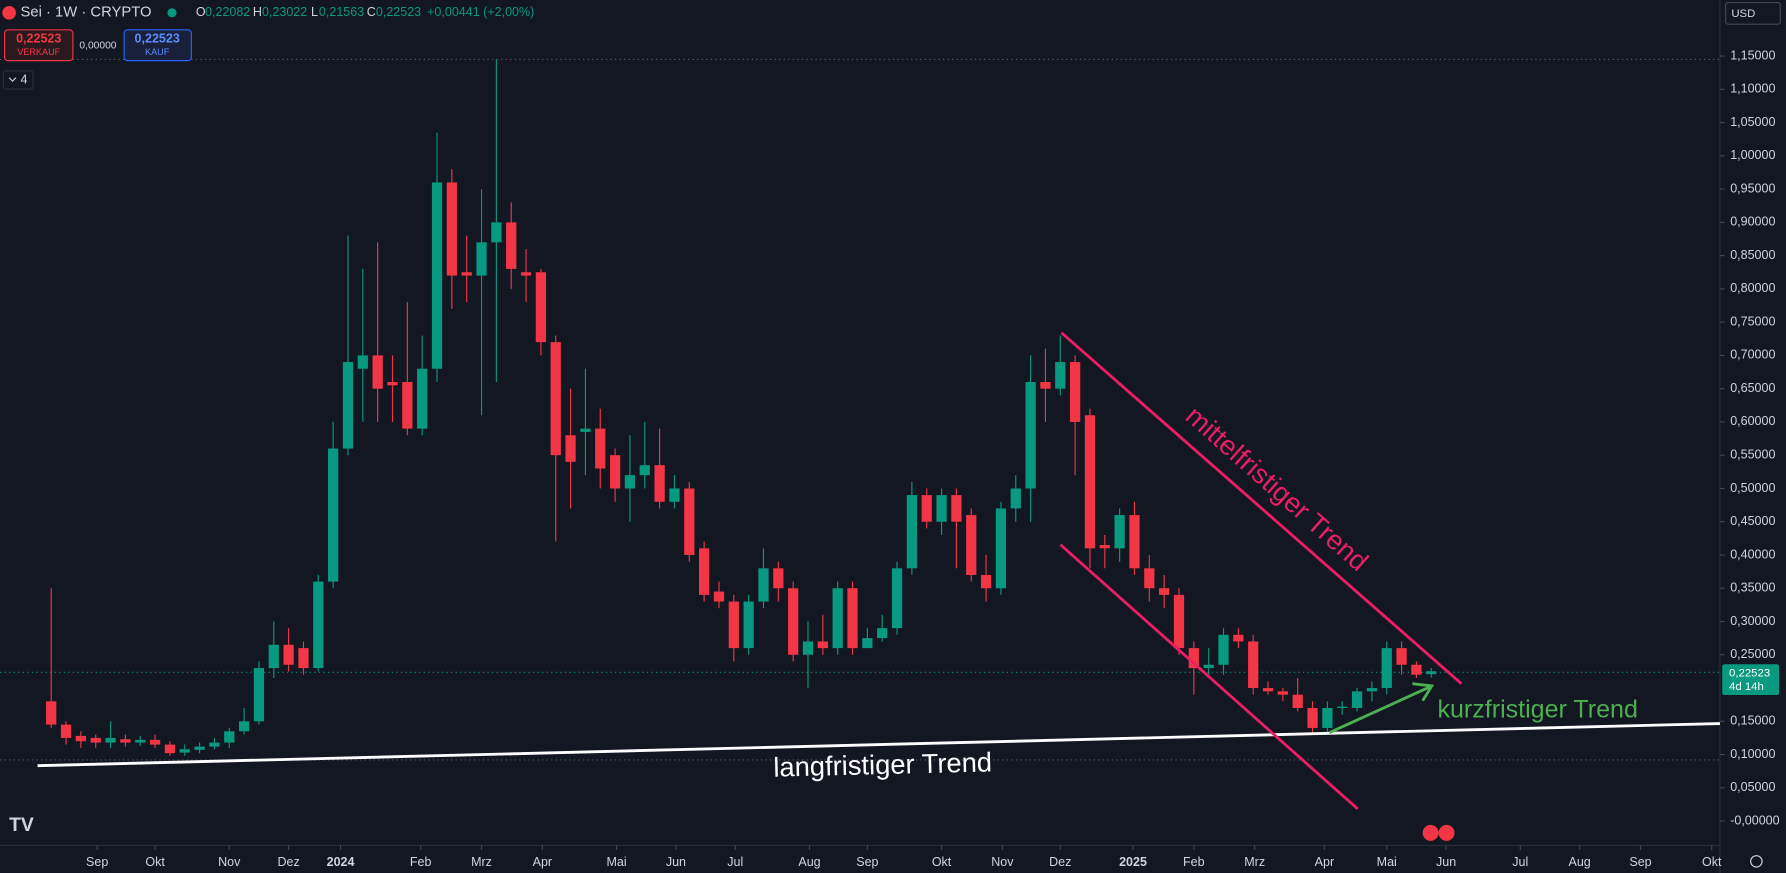  I want to click on chevron, so click(12, 79).